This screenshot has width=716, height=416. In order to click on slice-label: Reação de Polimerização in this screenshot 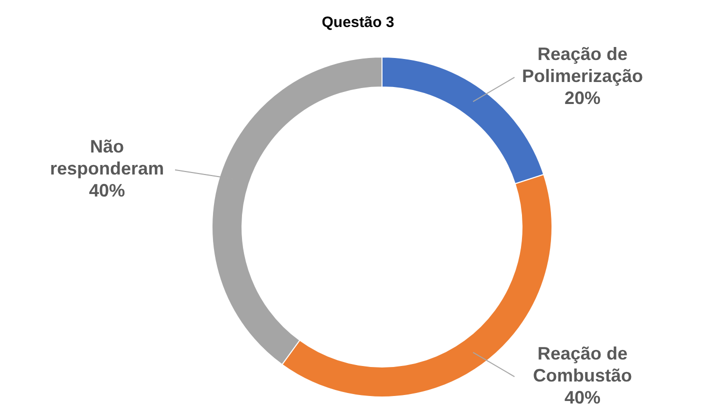, I will do `click(583, 65)`.